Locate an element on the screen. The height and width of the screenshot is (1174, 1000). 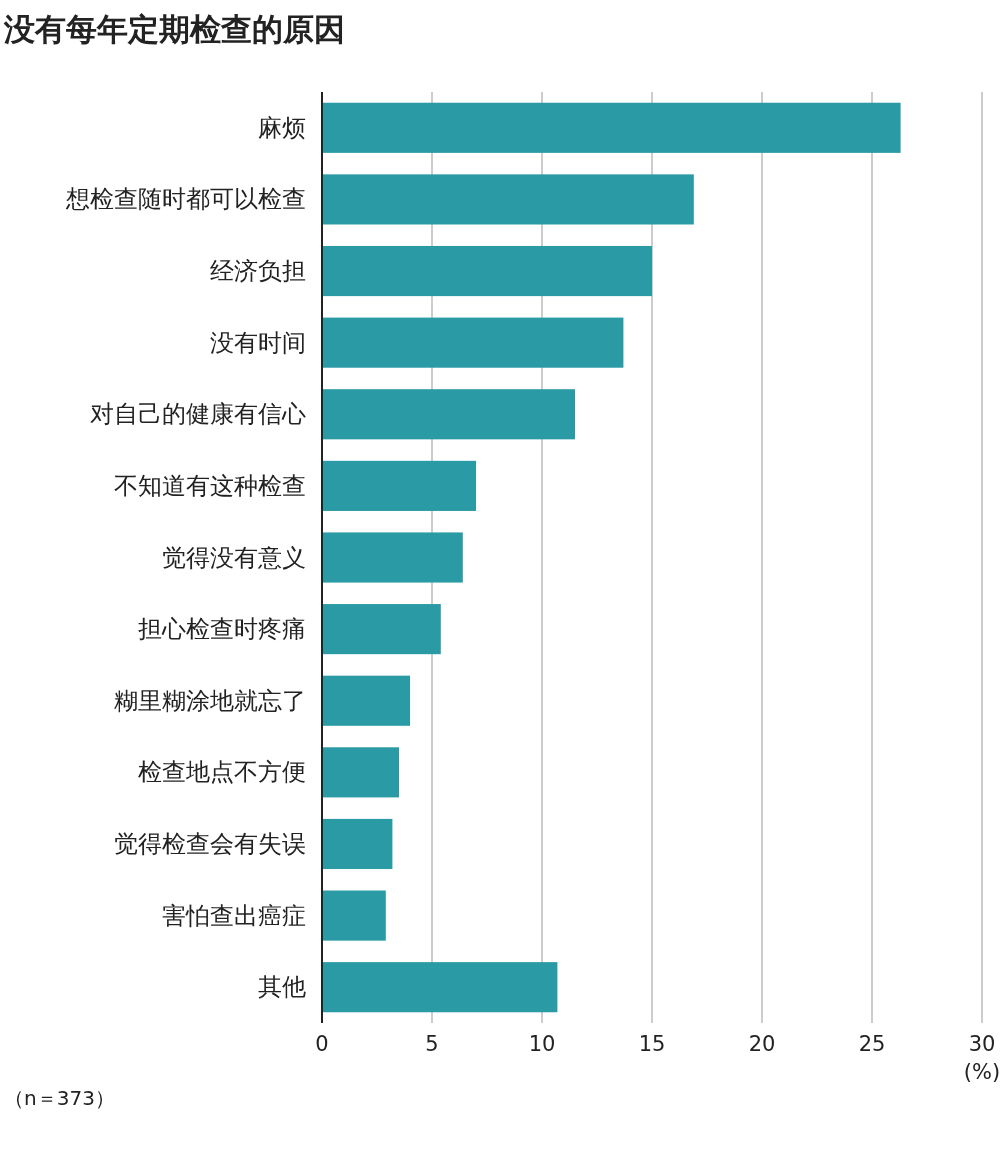
y-tick-label: 没有时间 is located at coordinates (258, 342).